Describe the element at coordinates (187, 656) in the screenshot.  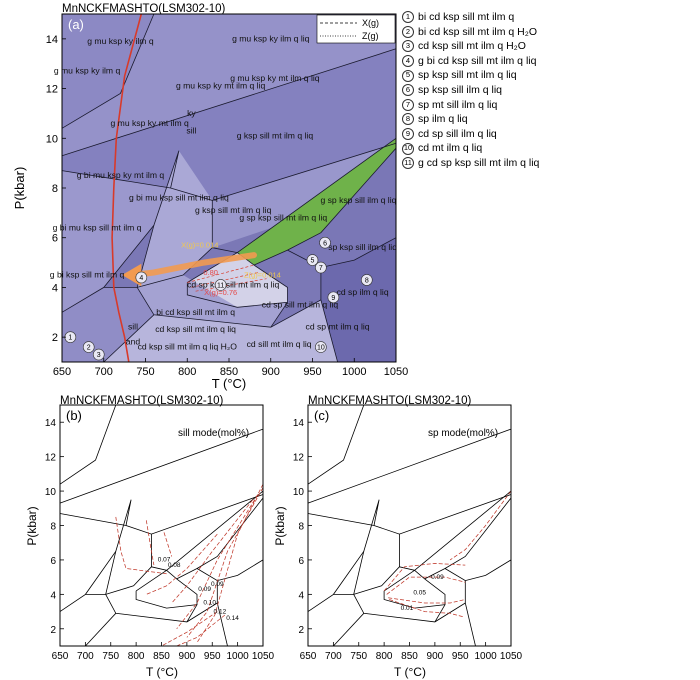
I see `b-xtick-label: 900` at that location.